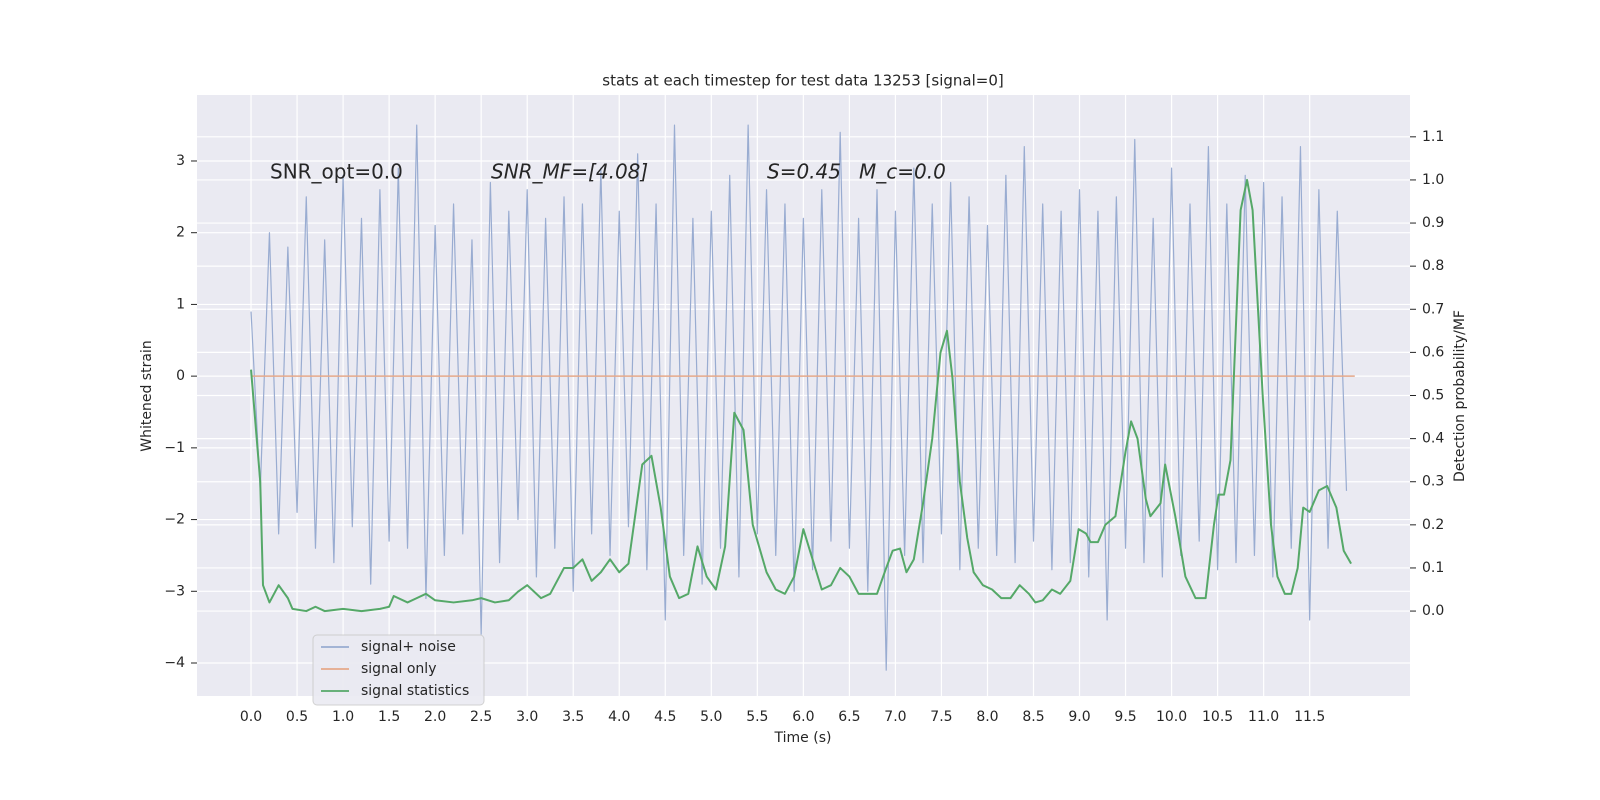 Image resolution: width=1600 pixels, height=800 pixels. Describe the element at coordinates (1433, 309) in the screenshot. I see `y2-tick-label: 0.7` at that location.